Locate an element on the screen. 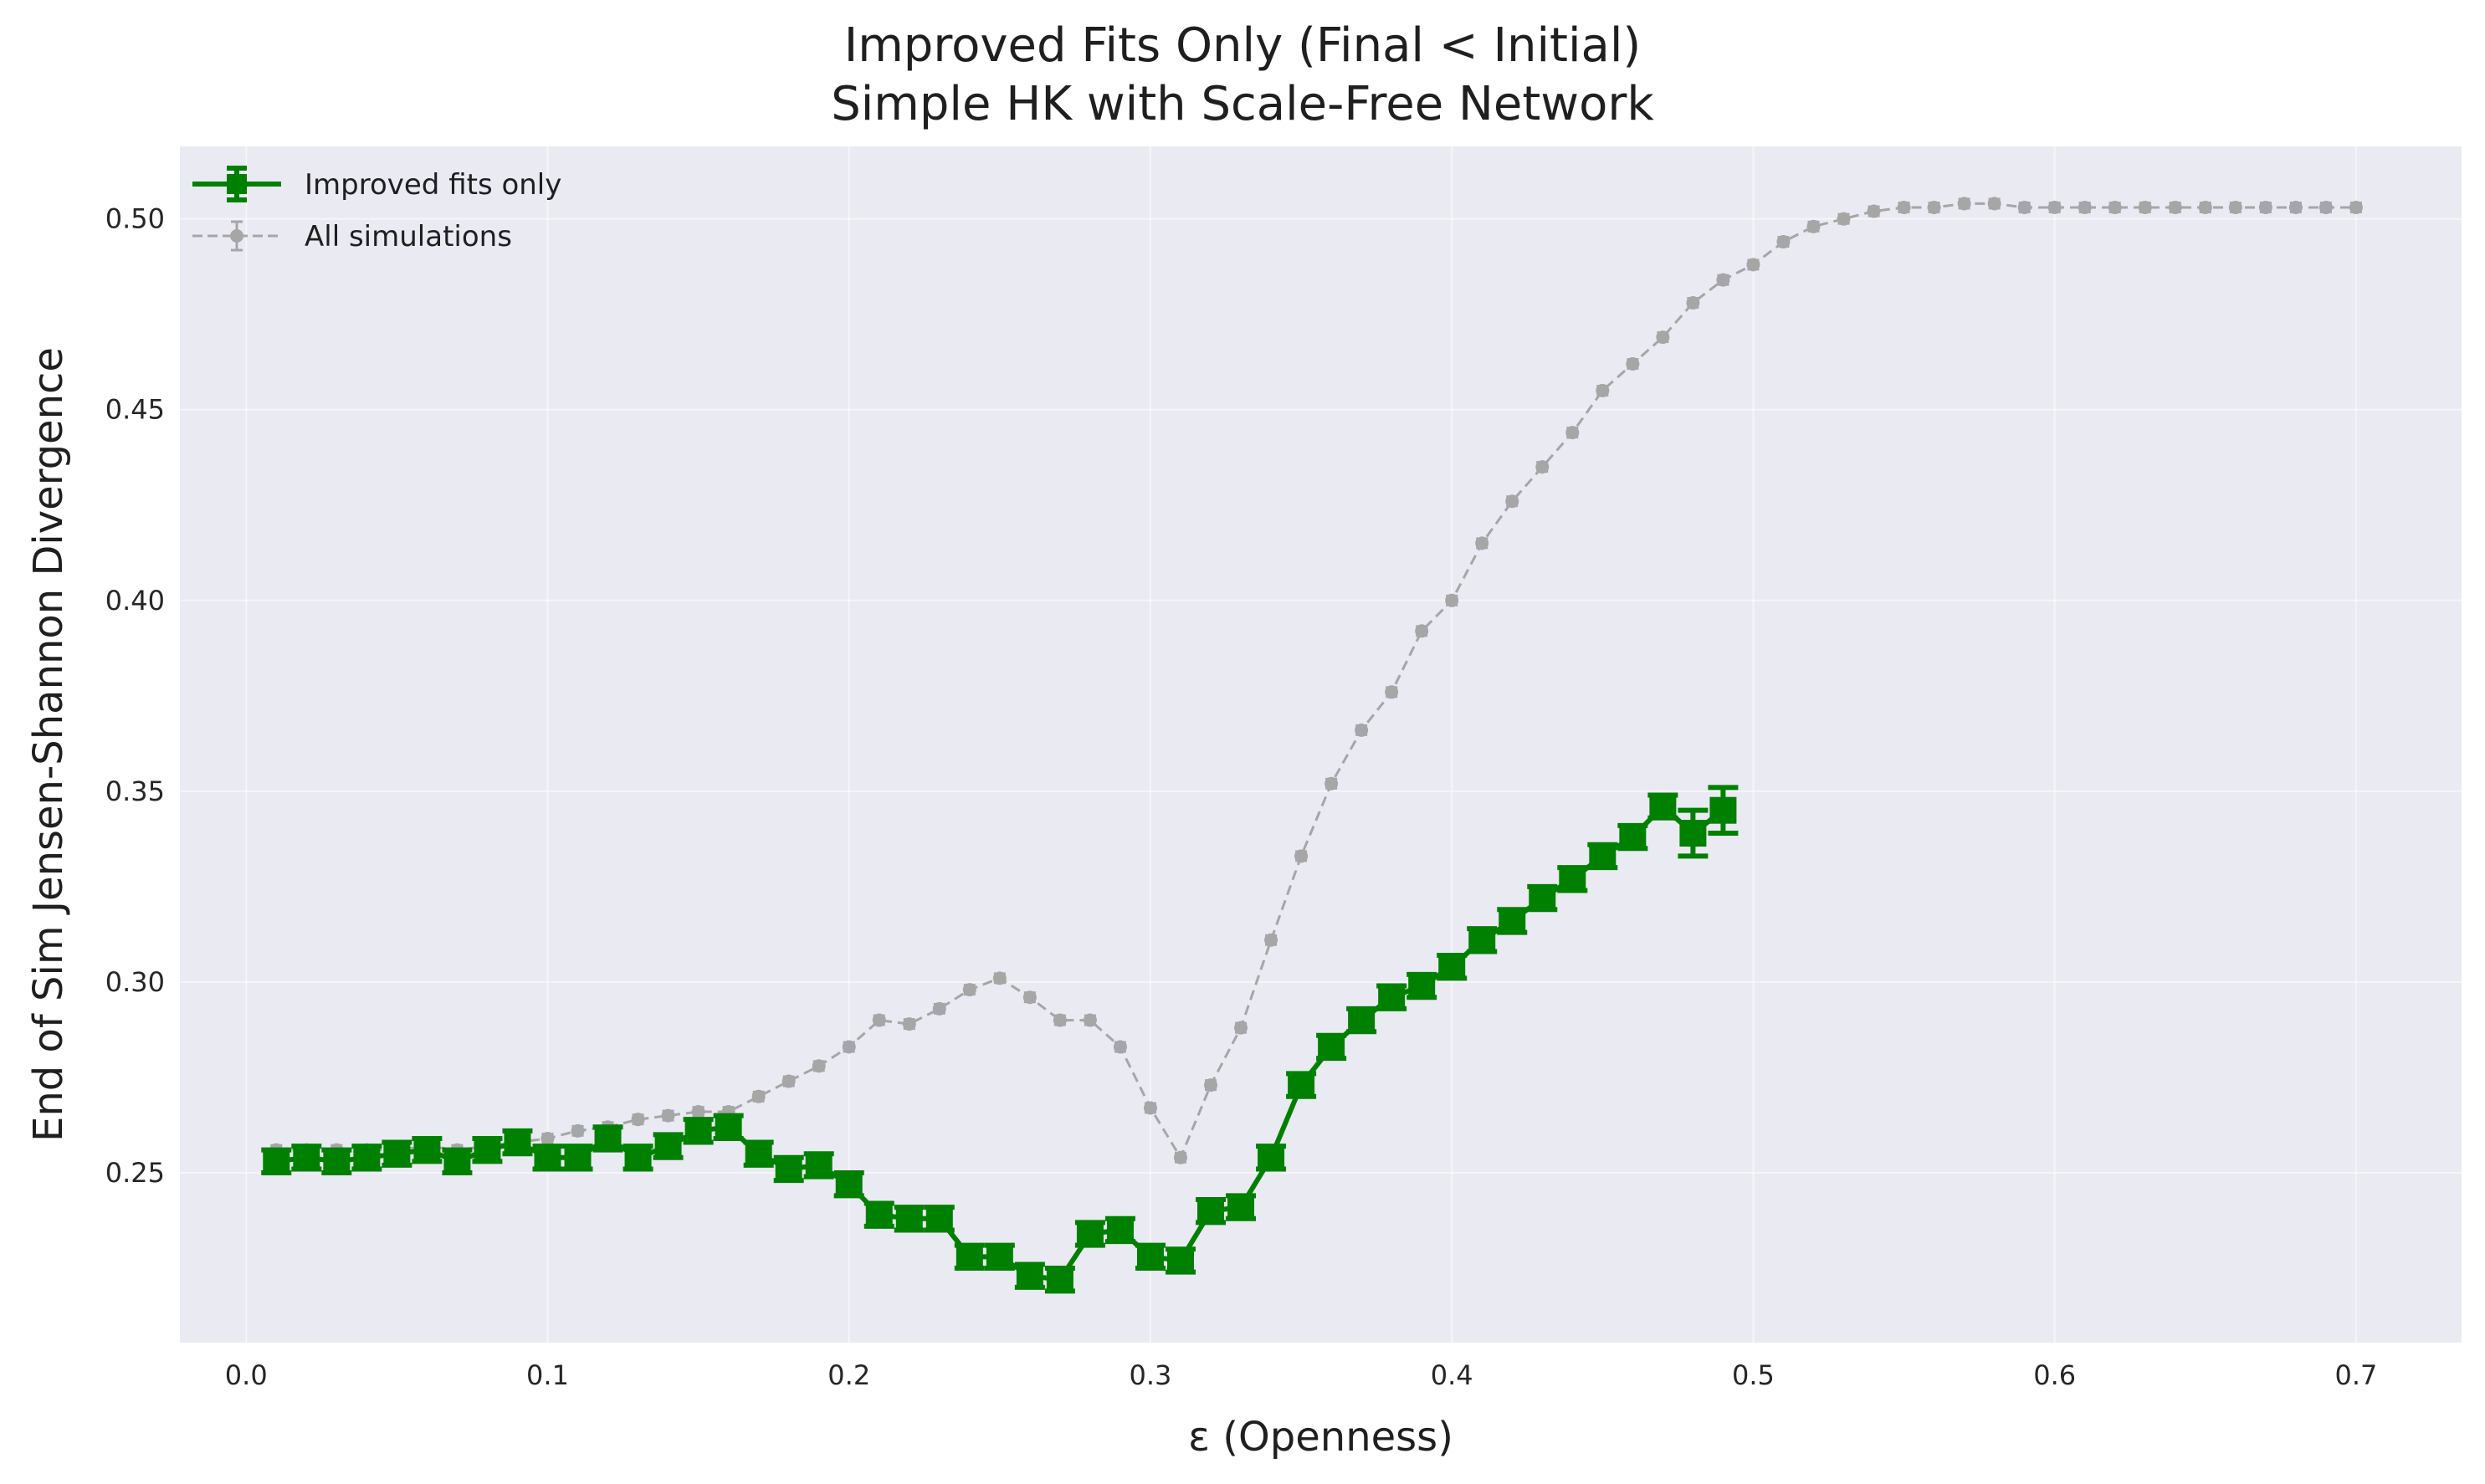  x-tick-label: 0.6 is located at coordinates (2054, 1375).